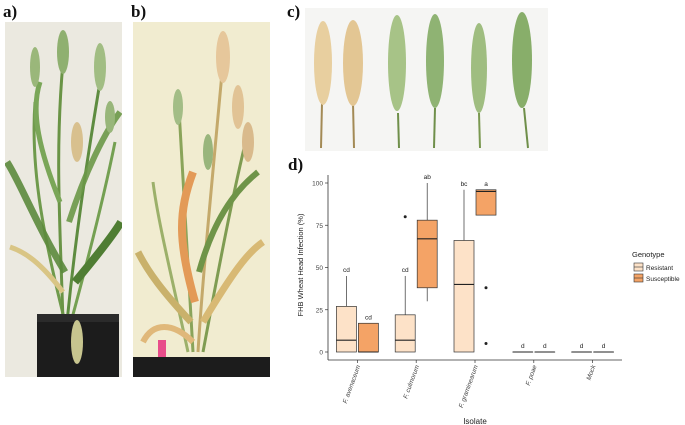 This screenshot has height=425, width=685. I want to click on significance-letter: bc, so click(465, 184).